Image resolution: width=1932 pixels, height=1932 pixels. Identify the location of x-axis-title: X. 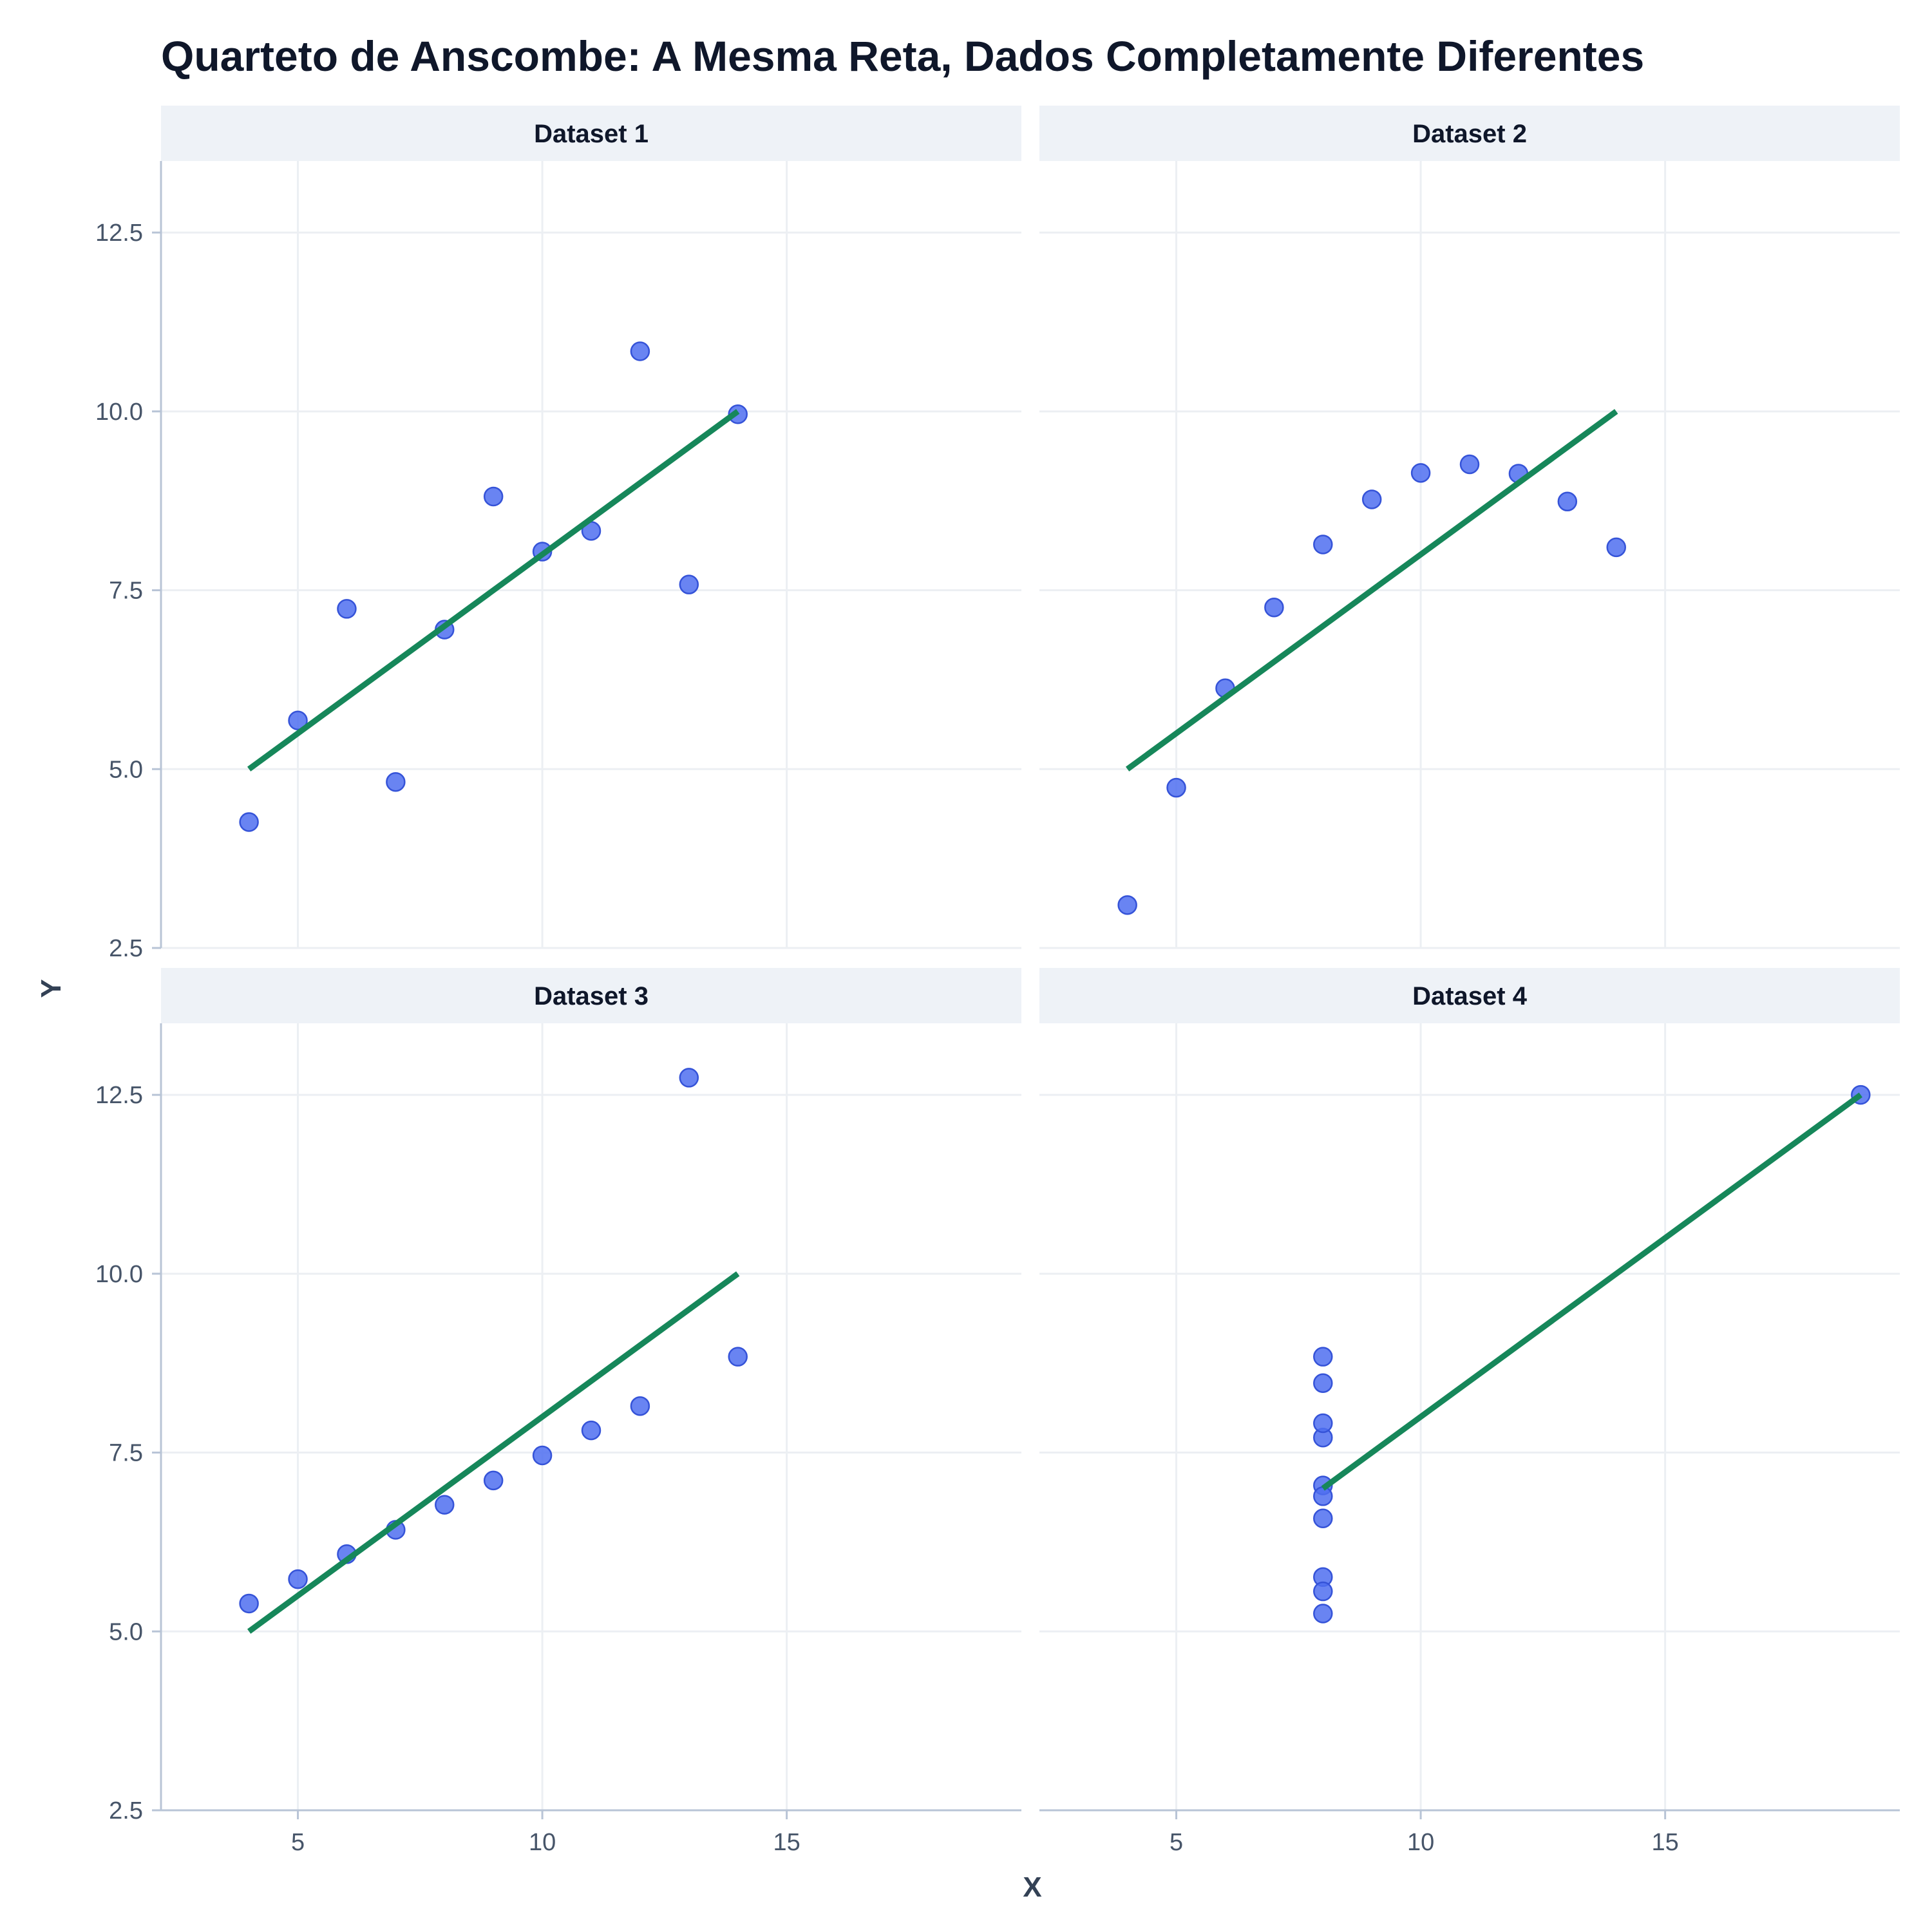
(1032, 1887).